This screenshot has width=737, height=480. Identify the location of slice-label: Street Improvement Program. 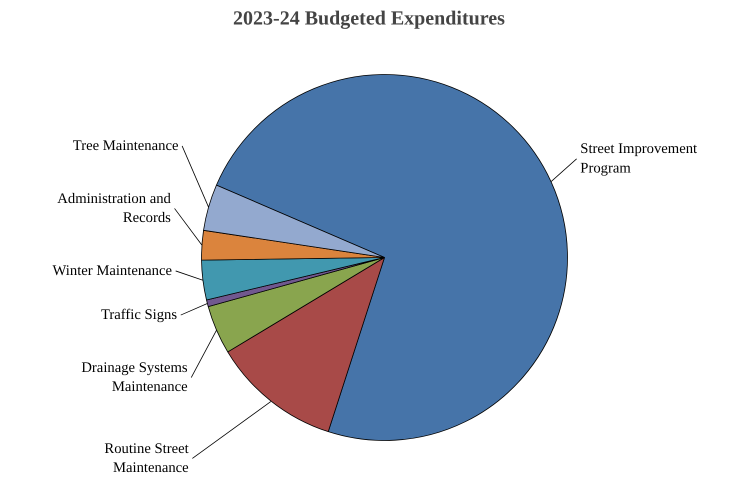
(639, 158).